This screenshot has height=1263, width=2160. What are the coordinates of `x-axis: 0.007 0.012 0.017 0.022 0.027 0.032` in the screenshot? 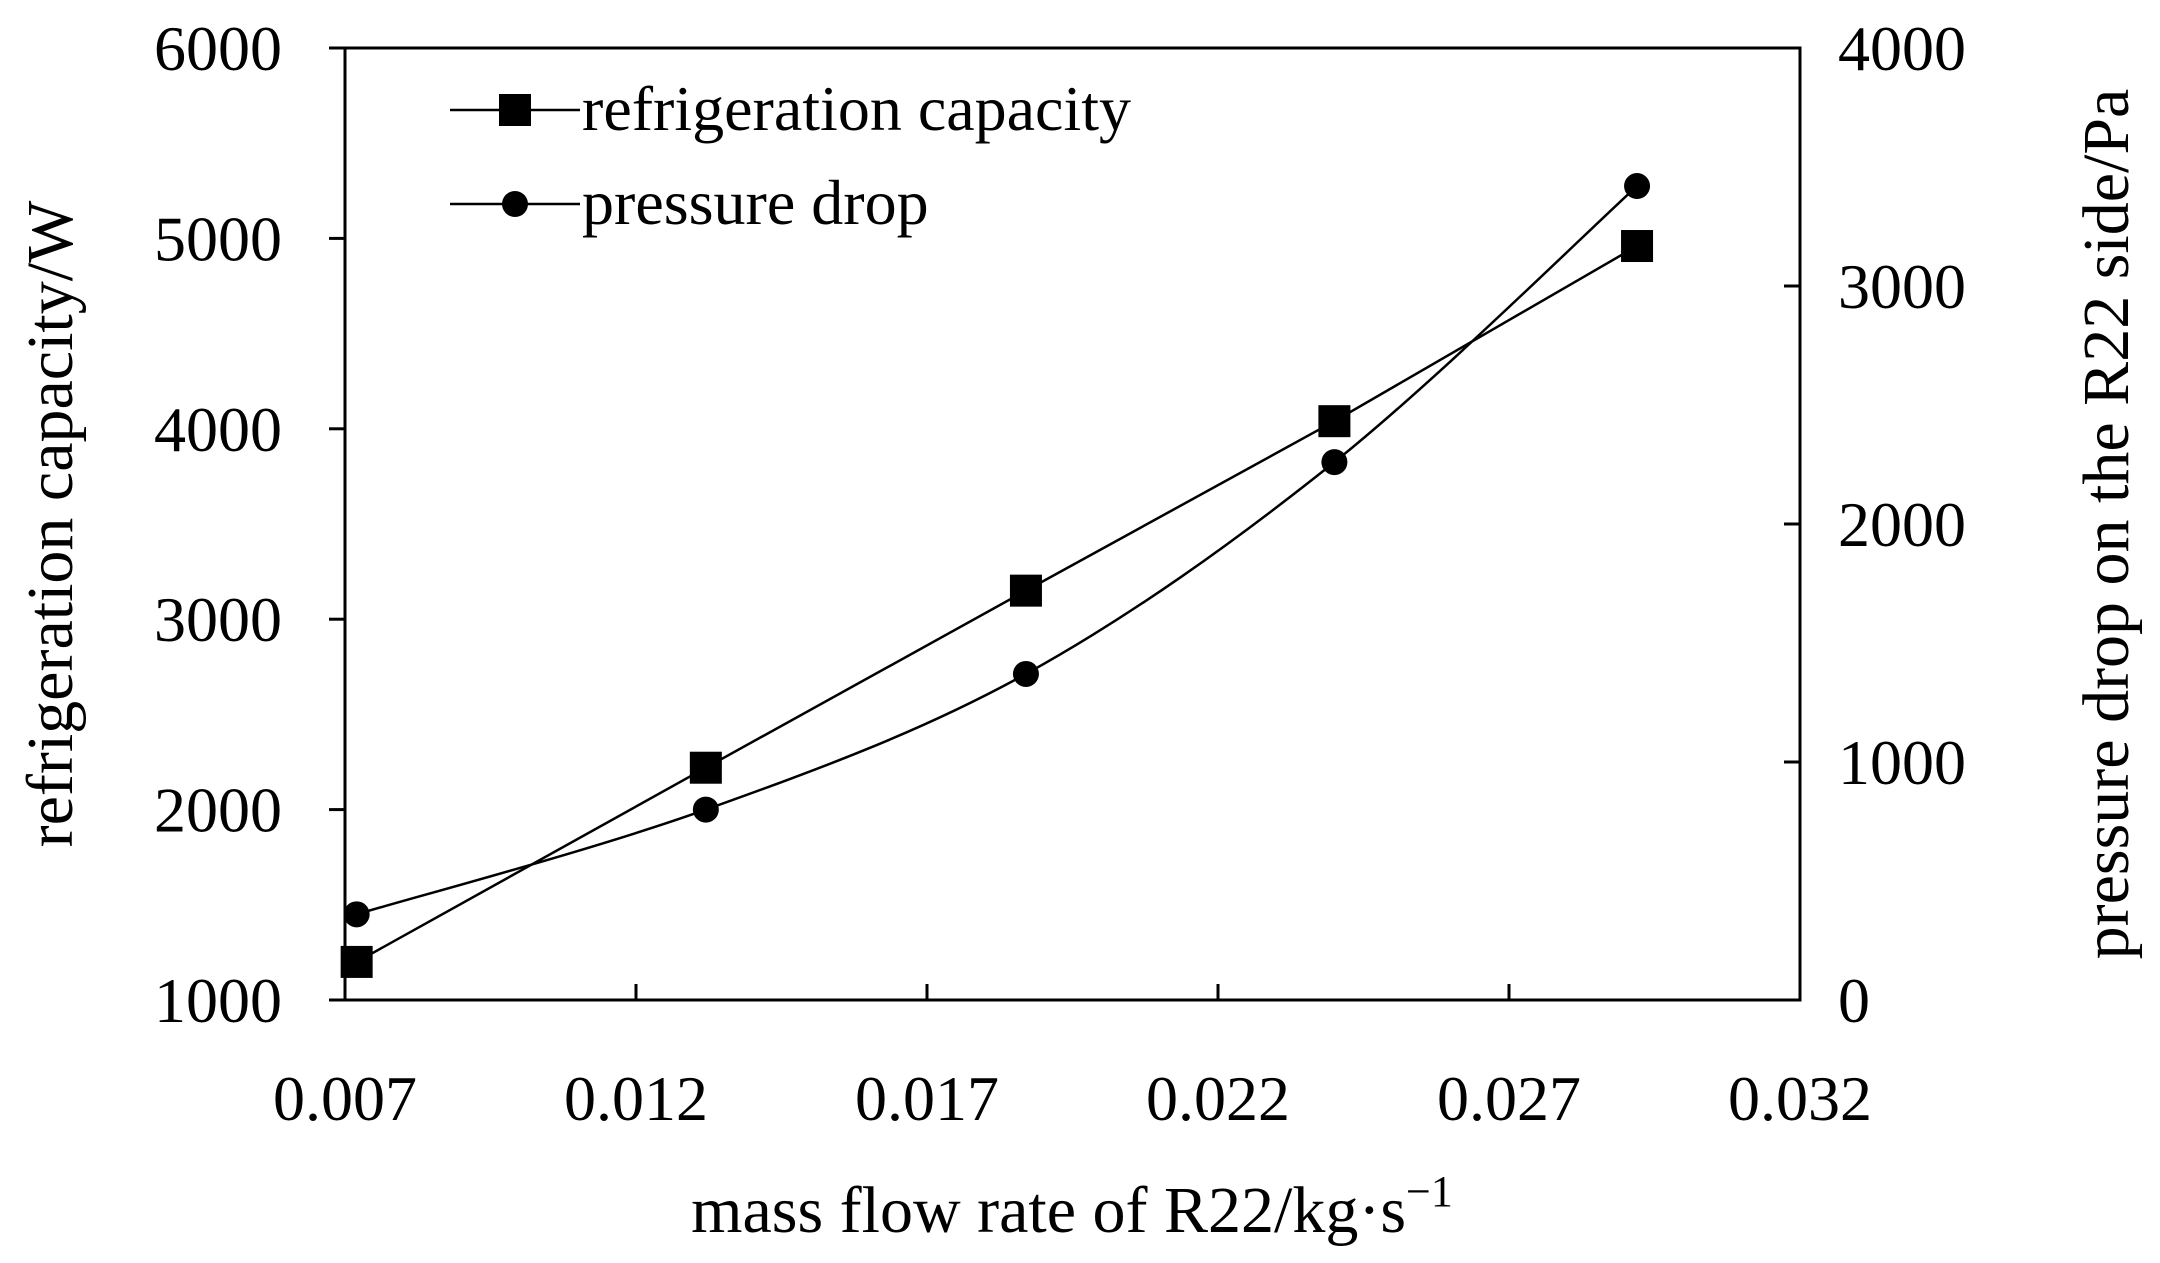 It's located at (1072, 1059).